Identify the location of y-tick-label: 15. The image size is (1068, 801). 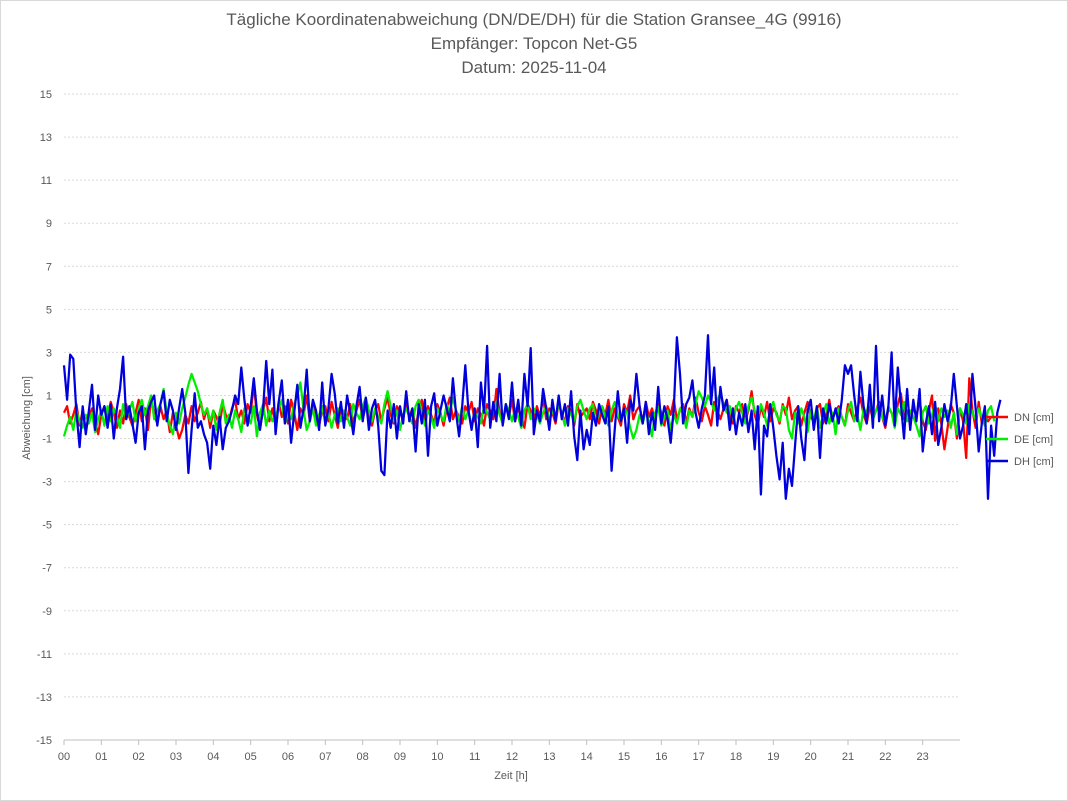
(46, 95).